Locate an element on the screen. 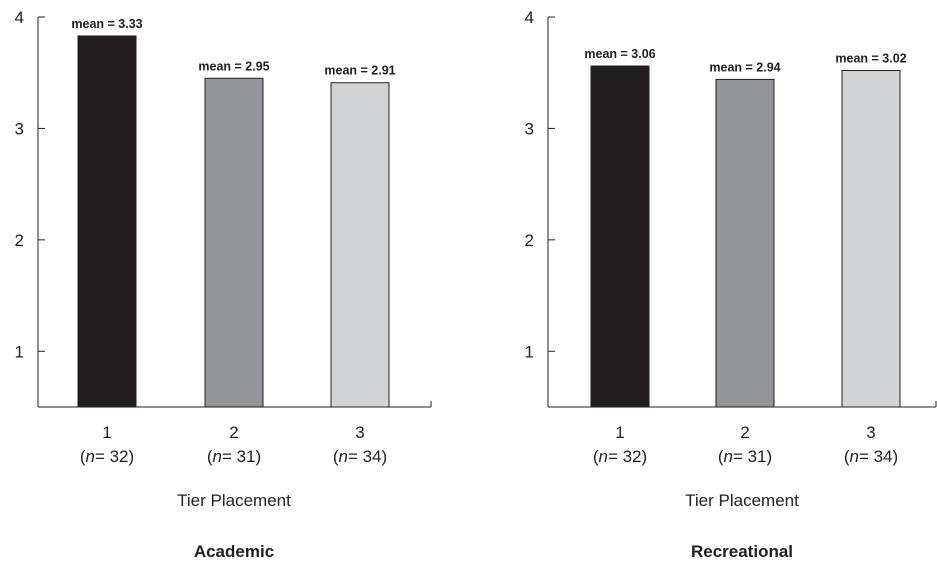 The width and height of the screenshot is (937, 568). bar-mean-label: mean = 3.06 is located at coordinates (619, 54).